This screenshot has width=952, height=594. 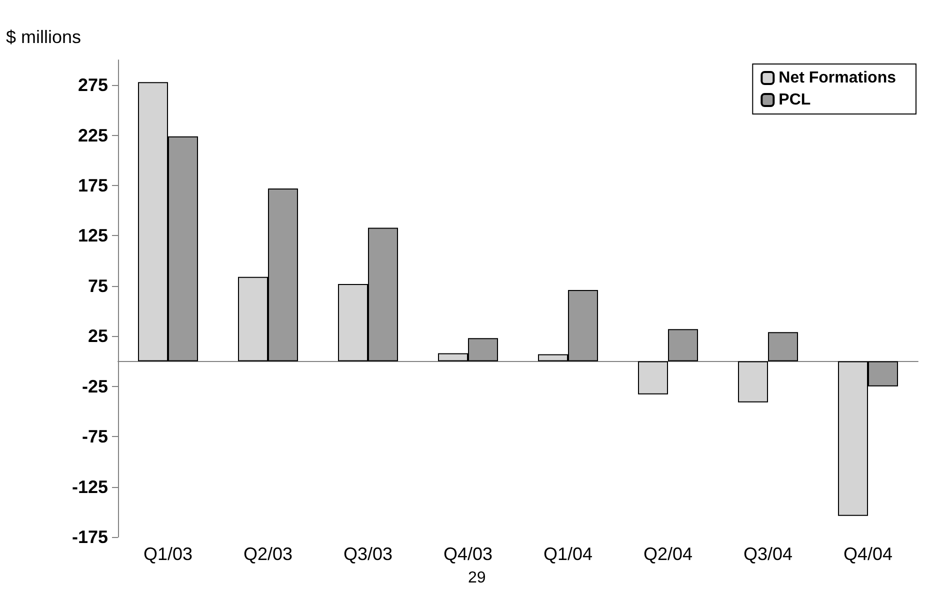 What do you see at coordinates (868, 554) in the screenshot?
I see `x-tick-label: Q4/04` at bounding box center [868, 554].